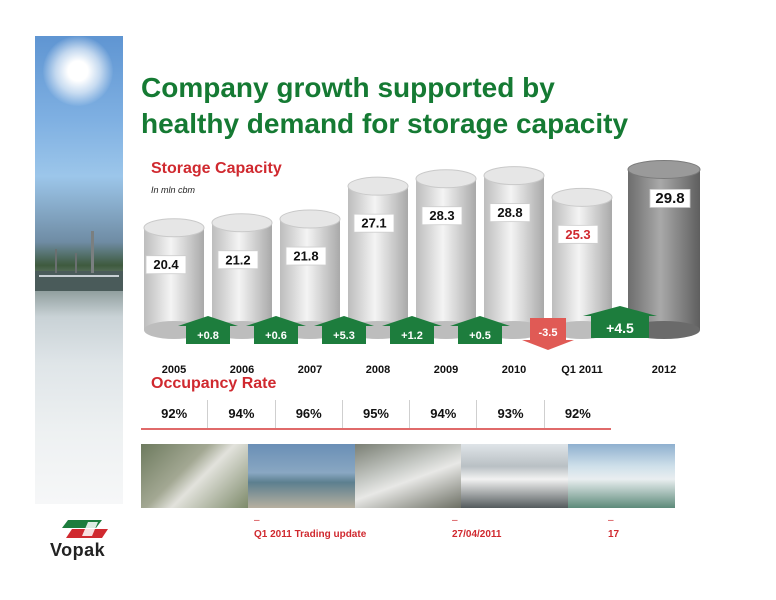 The image size is (776, 600). I want to click on svg-text: 28.3, so click(441, 215).